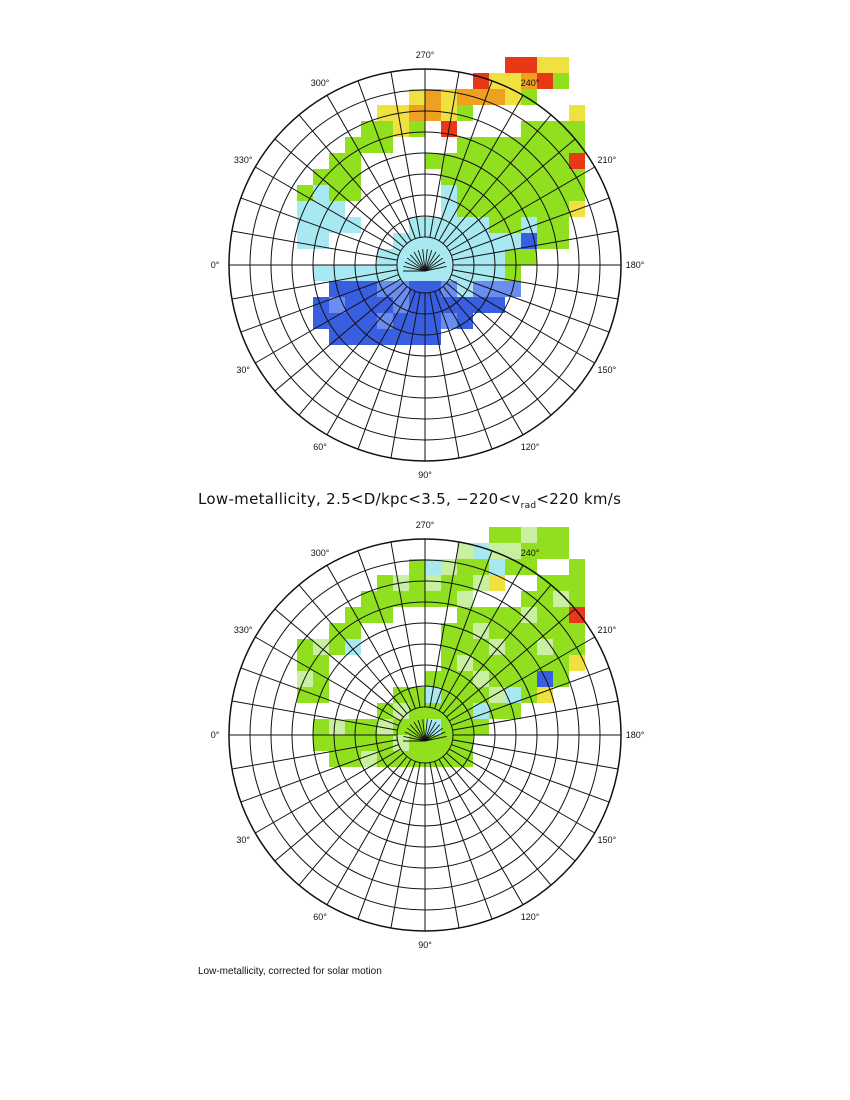  What do you see at coordinates (243, 630) in the screenshot?
I see `angle-label: 330°` at bounding box center [243, 630].